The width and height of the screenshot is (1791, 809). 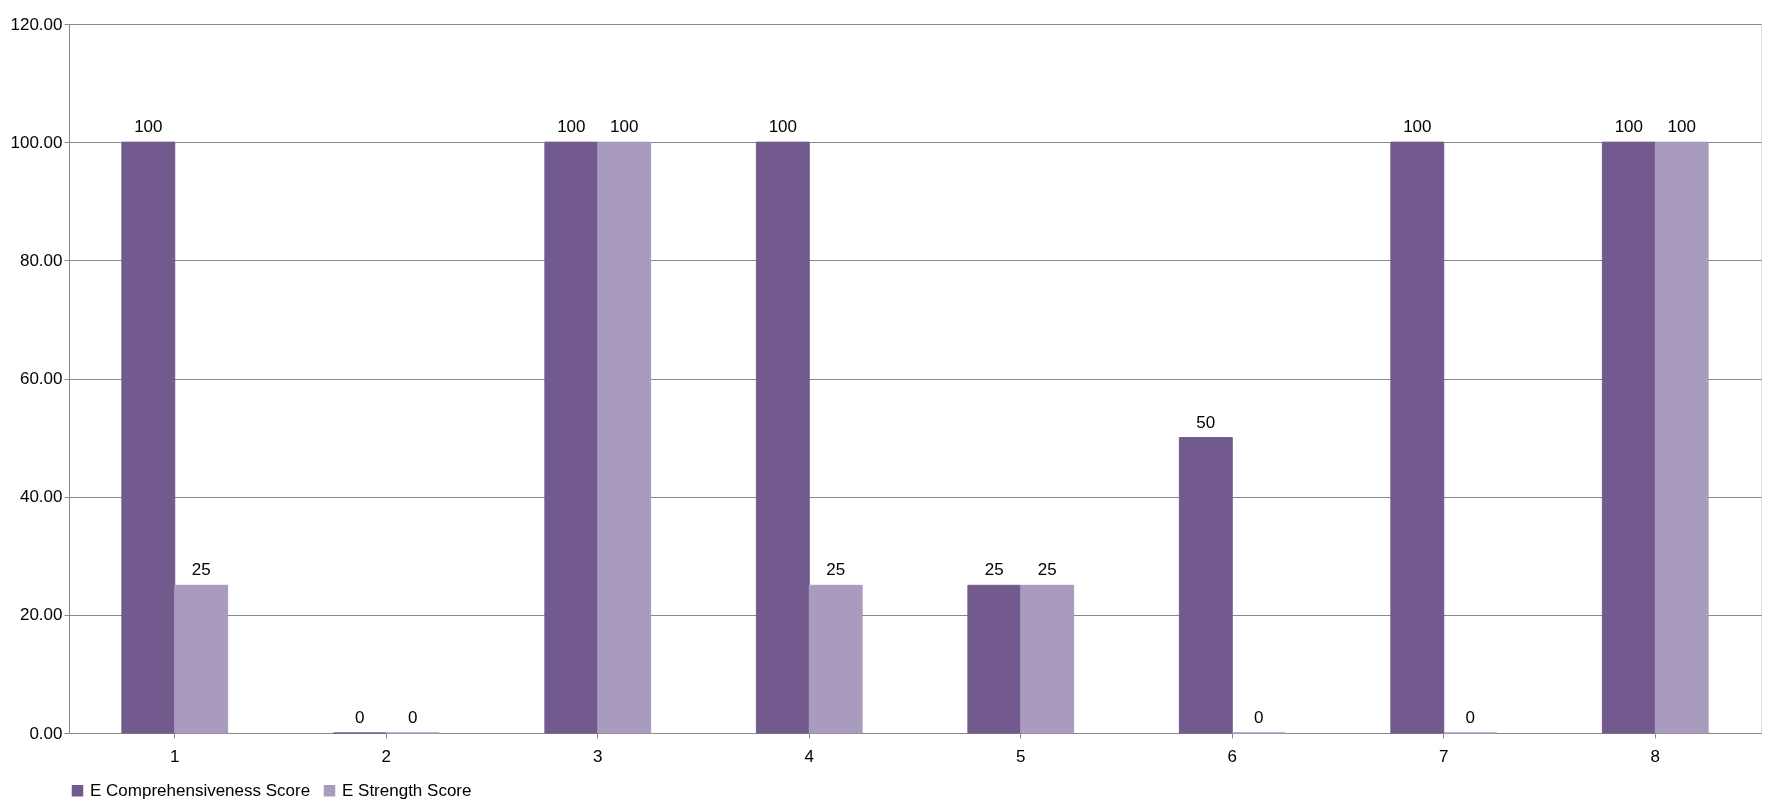 I want to click on x-tick-label: 6, so click(x=1232, y=756).